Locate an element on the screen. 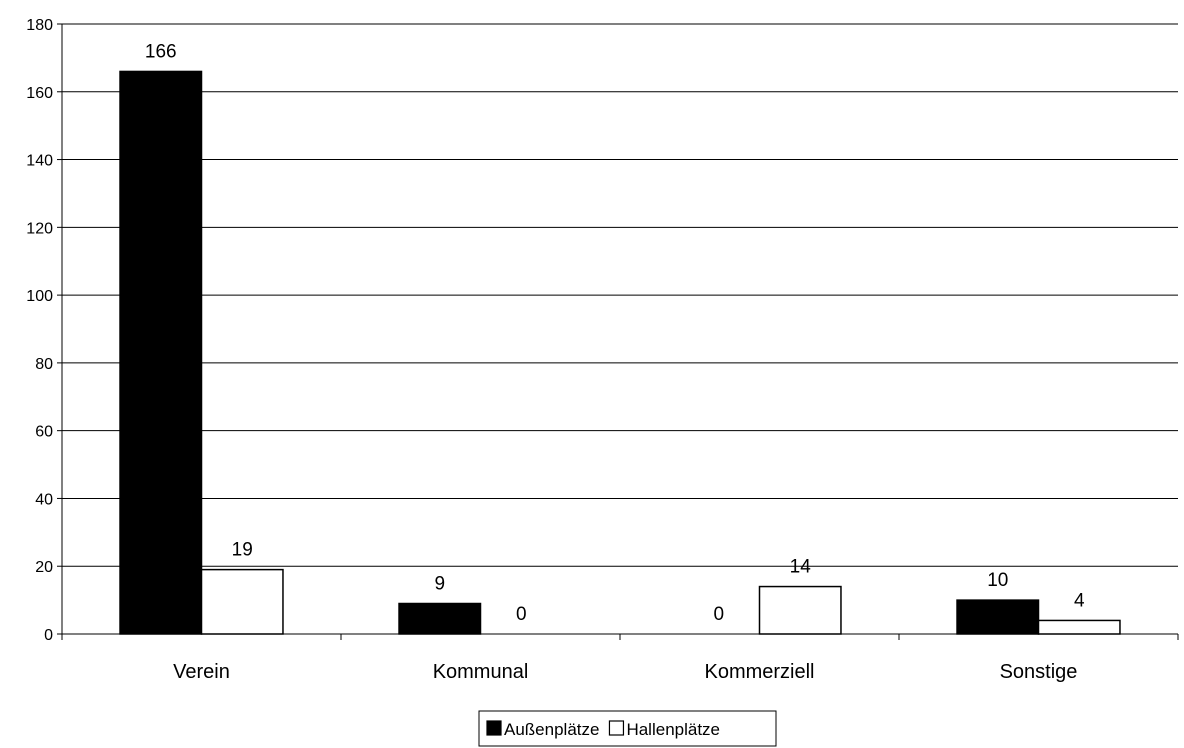  data-label: 4 is located at coordinates (1079, 600).